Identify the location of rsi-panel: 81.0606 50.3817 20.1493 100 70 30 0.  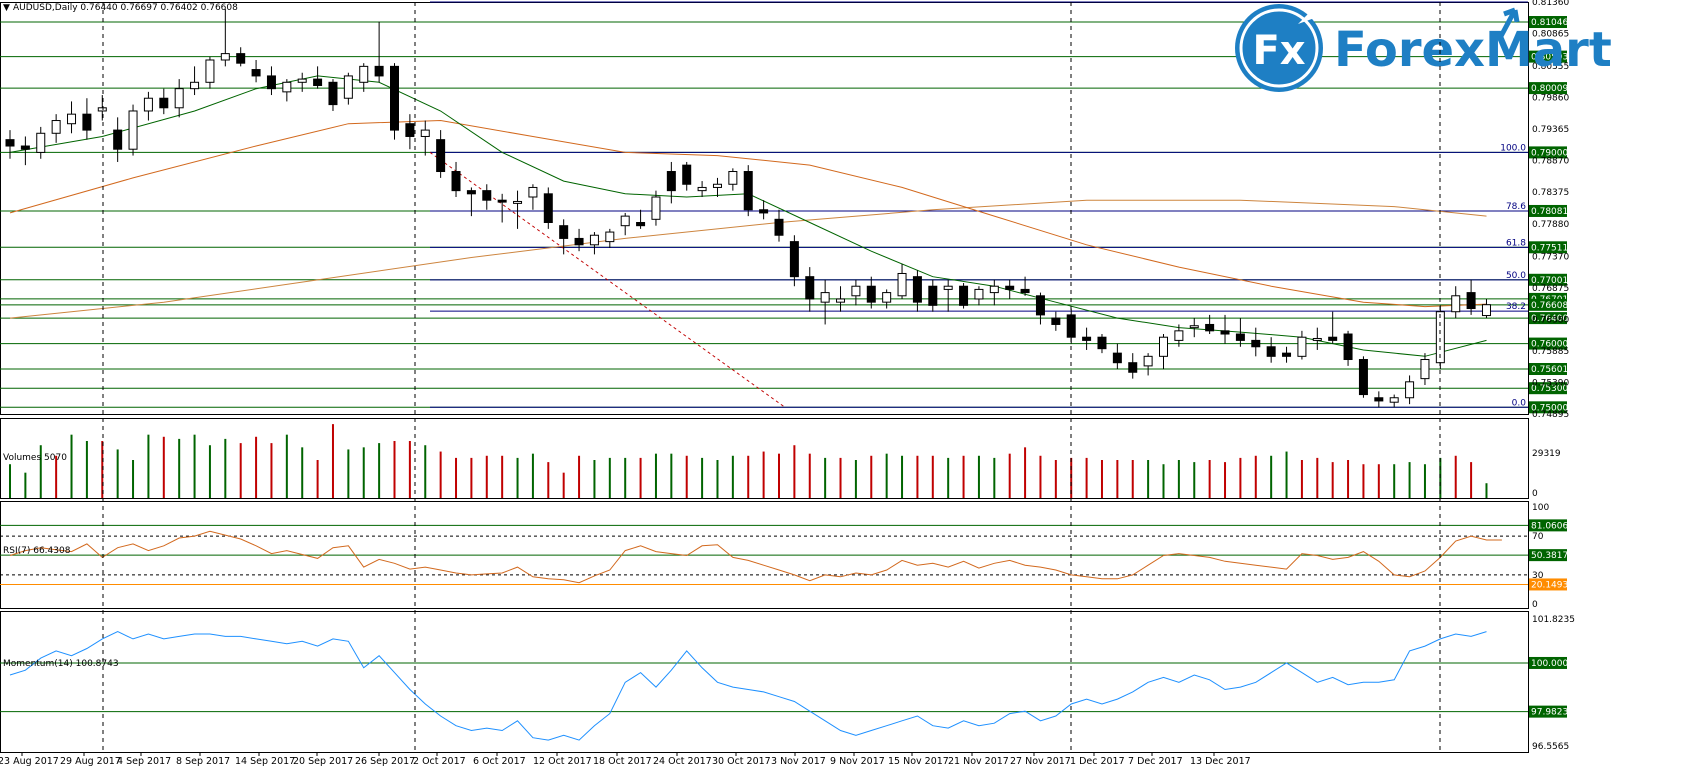
(784, 556).